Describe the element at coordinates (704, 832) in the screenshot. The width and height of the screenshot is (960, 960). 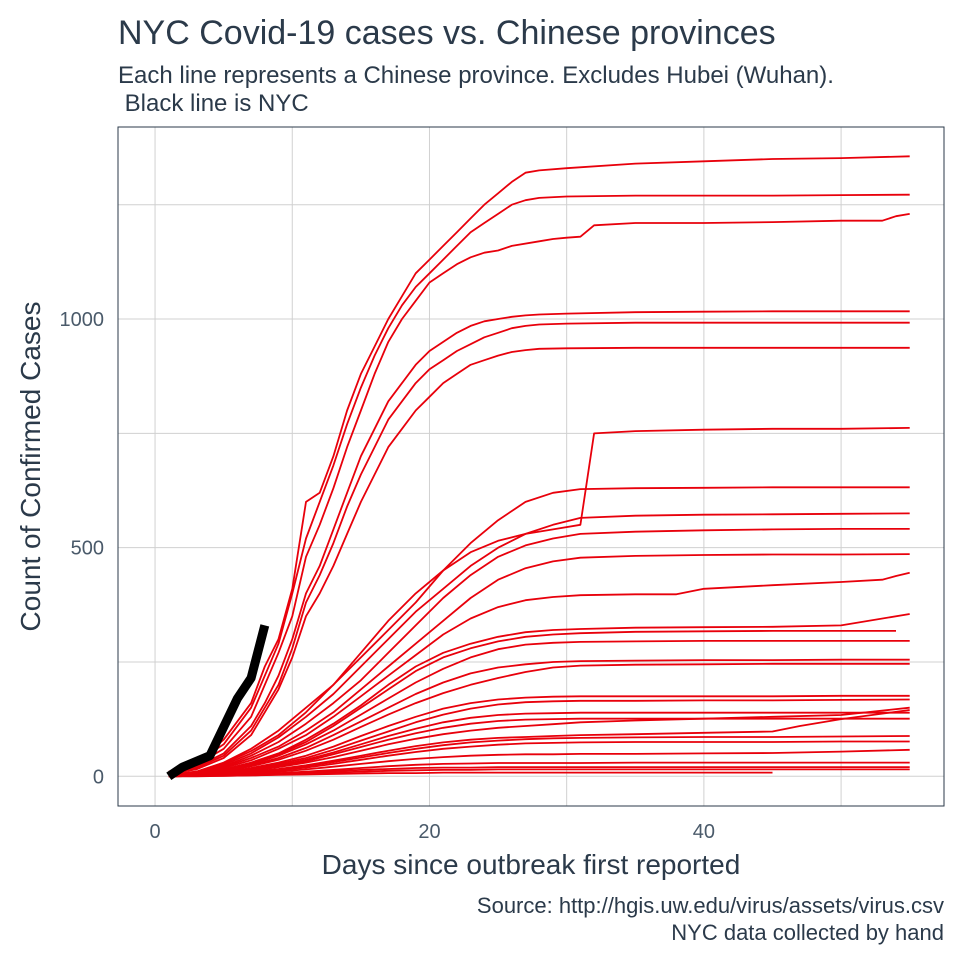
I see `x-tick-label: 40` at that location.